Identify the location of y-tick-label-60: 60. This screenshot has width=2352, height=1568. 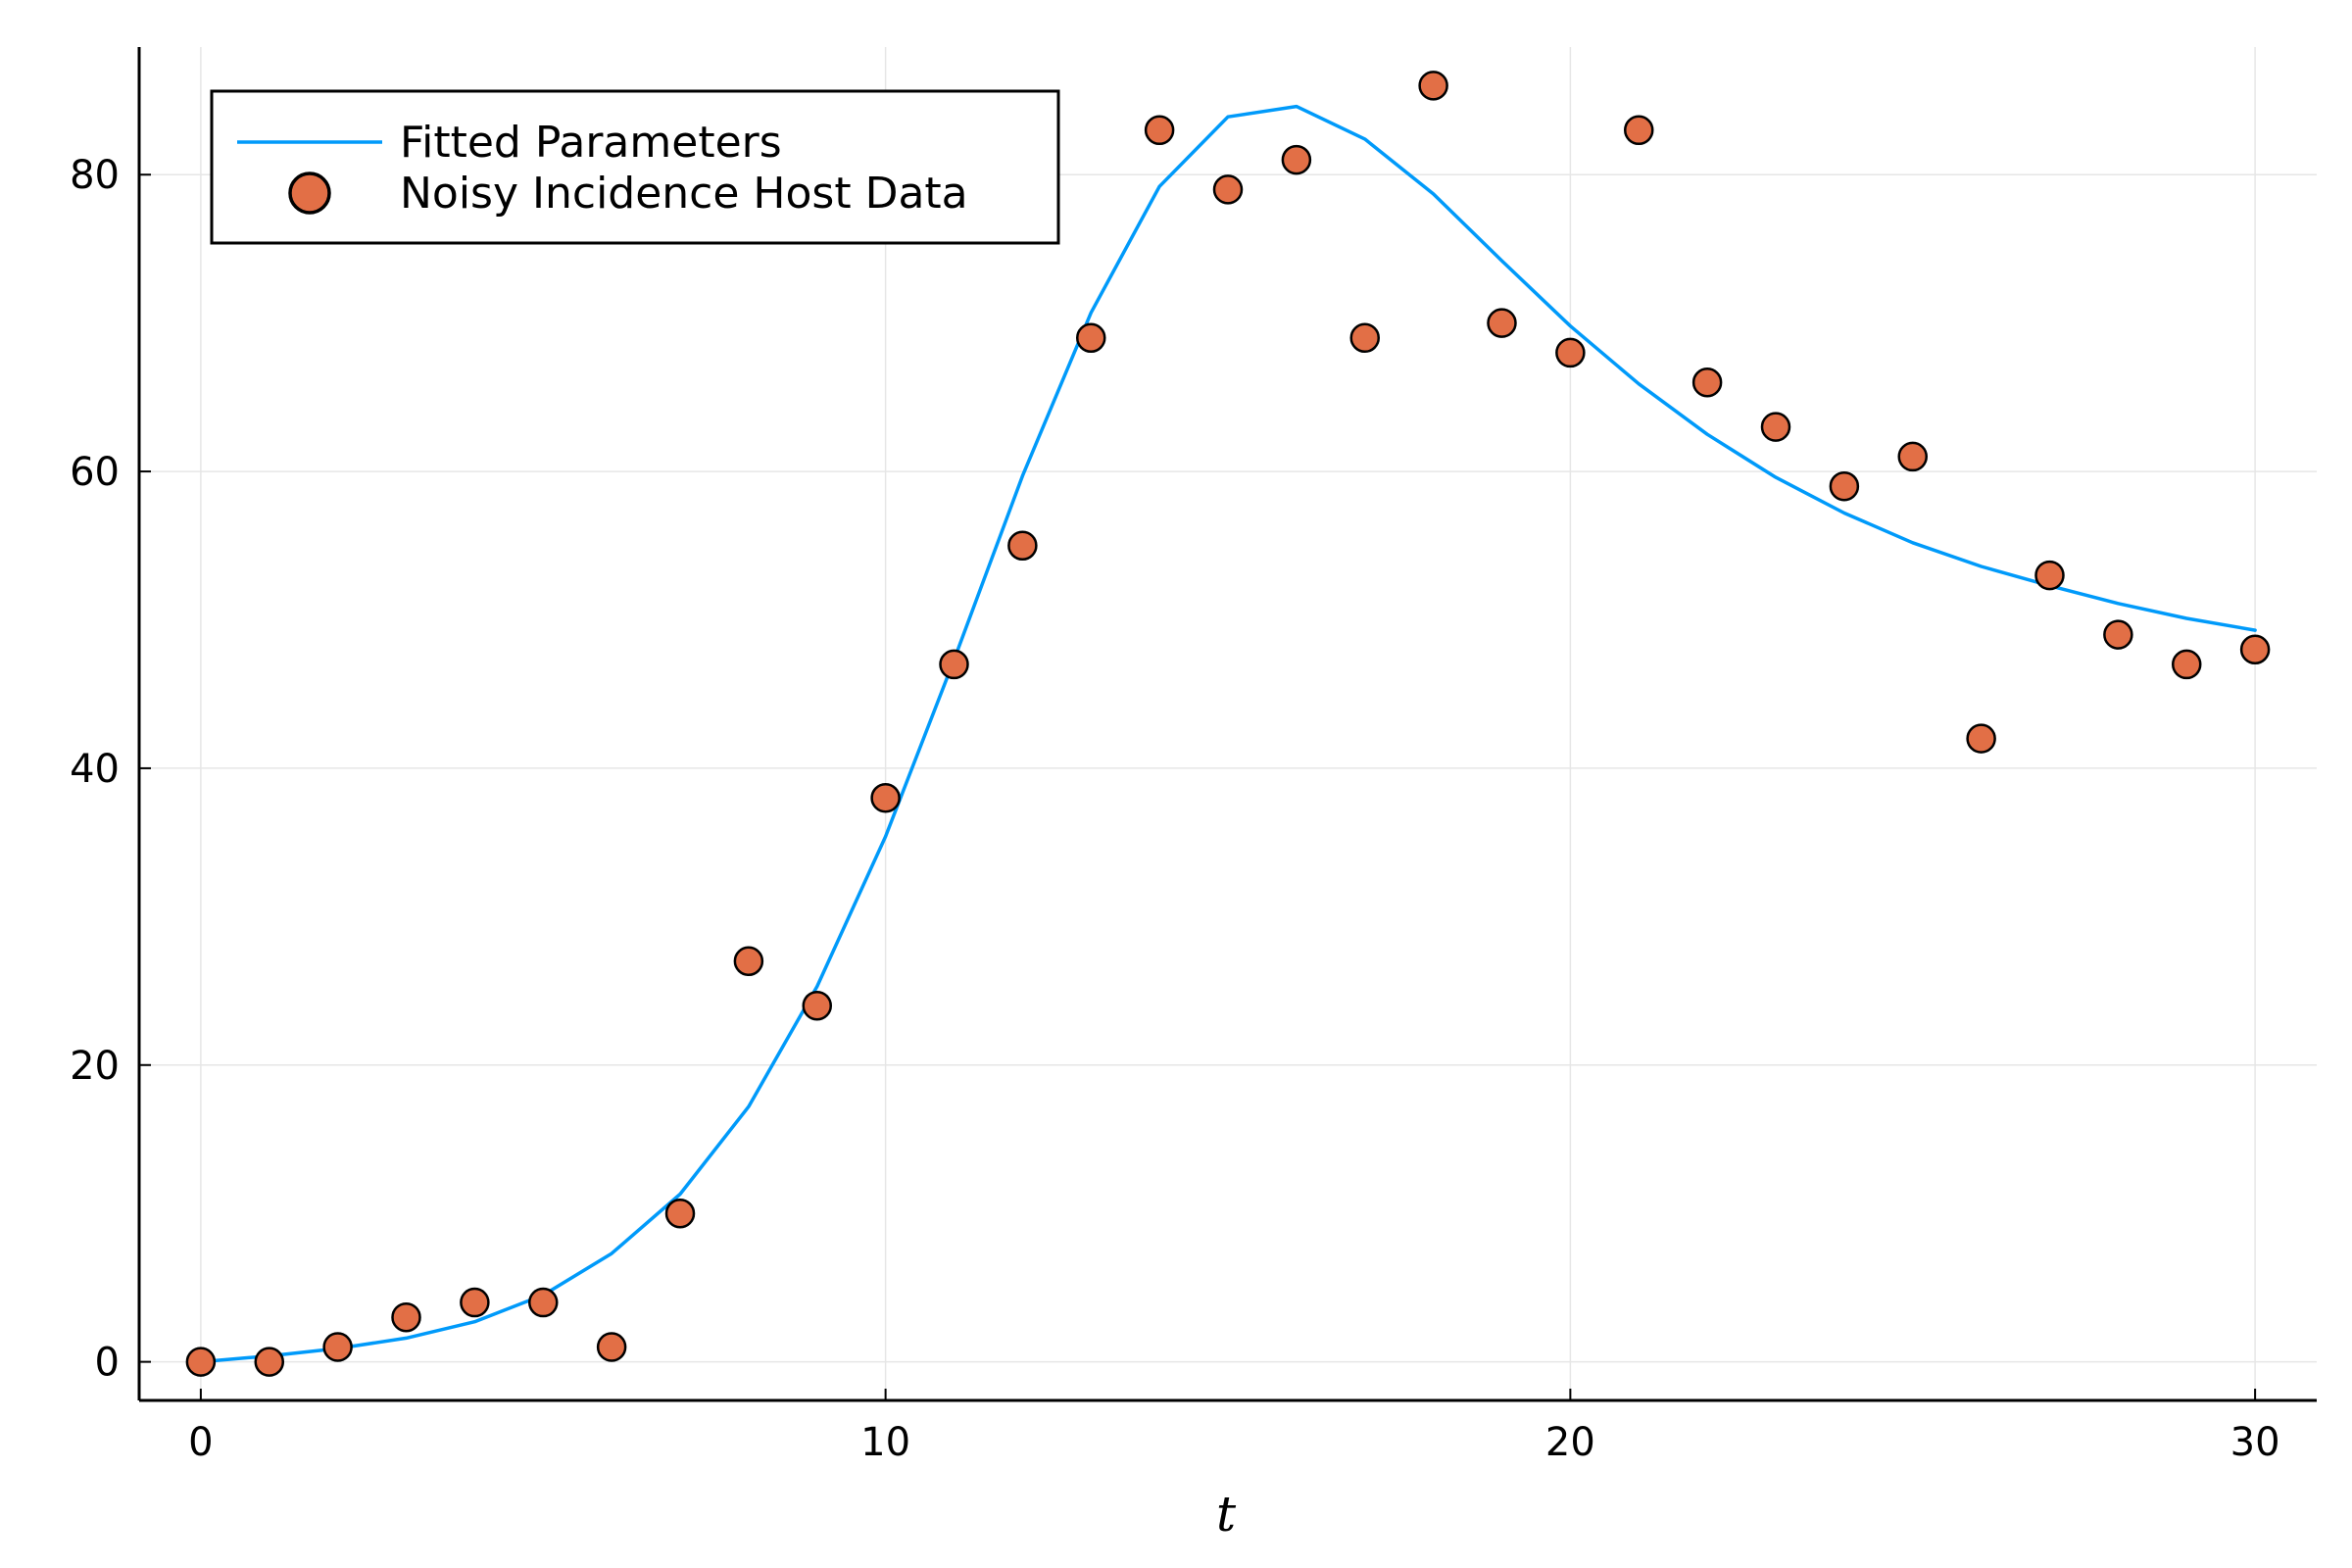
(95, 472).